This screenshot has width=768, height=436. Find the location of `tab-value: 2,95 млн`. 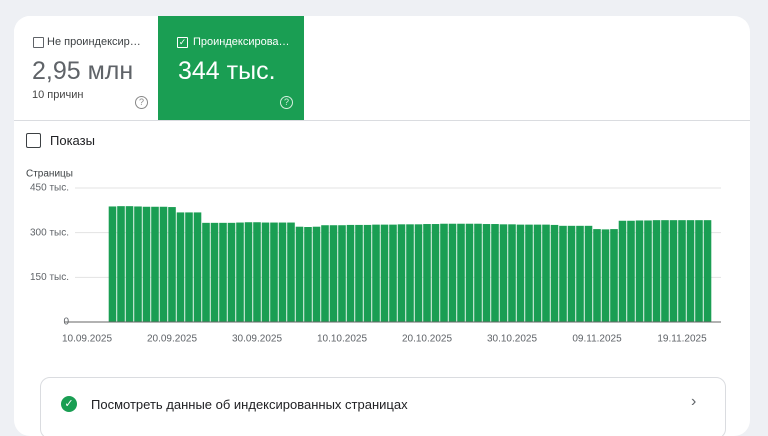

tab-value: 2,95 млн is located at coordinates (83, 71).